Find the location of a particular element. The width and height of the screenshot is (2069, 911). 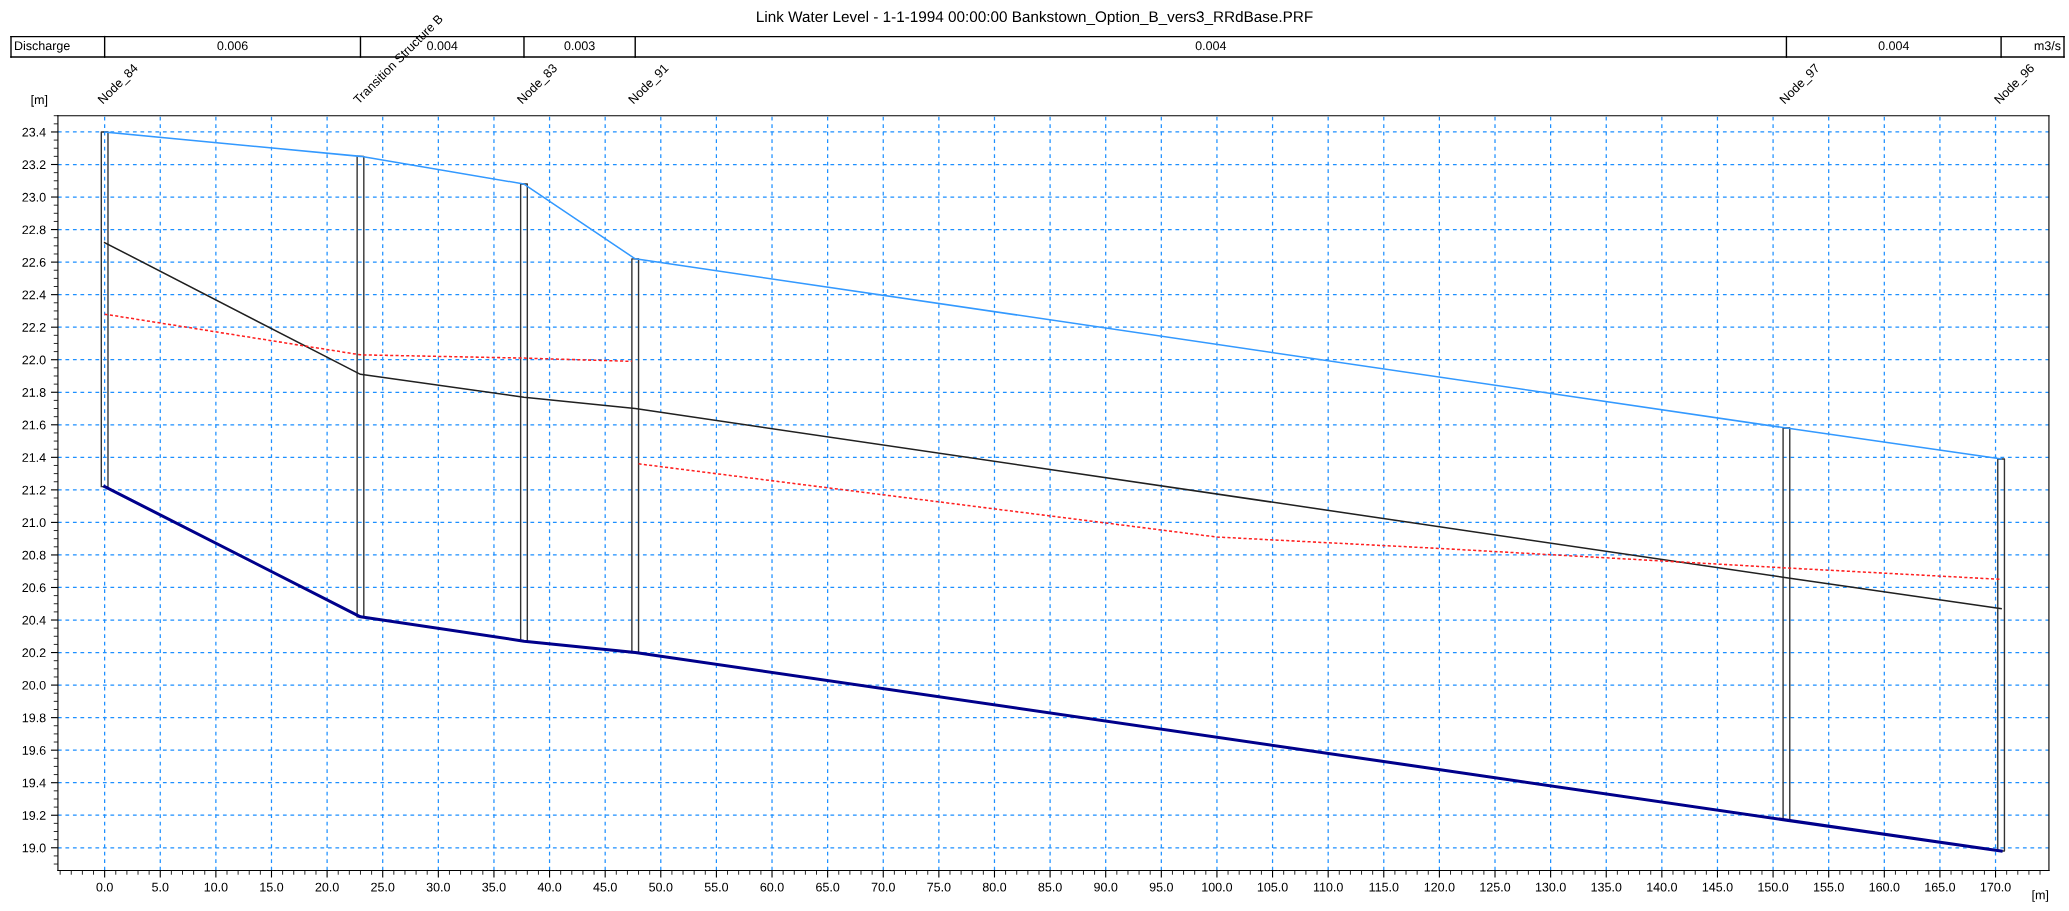

y-tick-label: 19.2 is located at coordinates (34, 815).